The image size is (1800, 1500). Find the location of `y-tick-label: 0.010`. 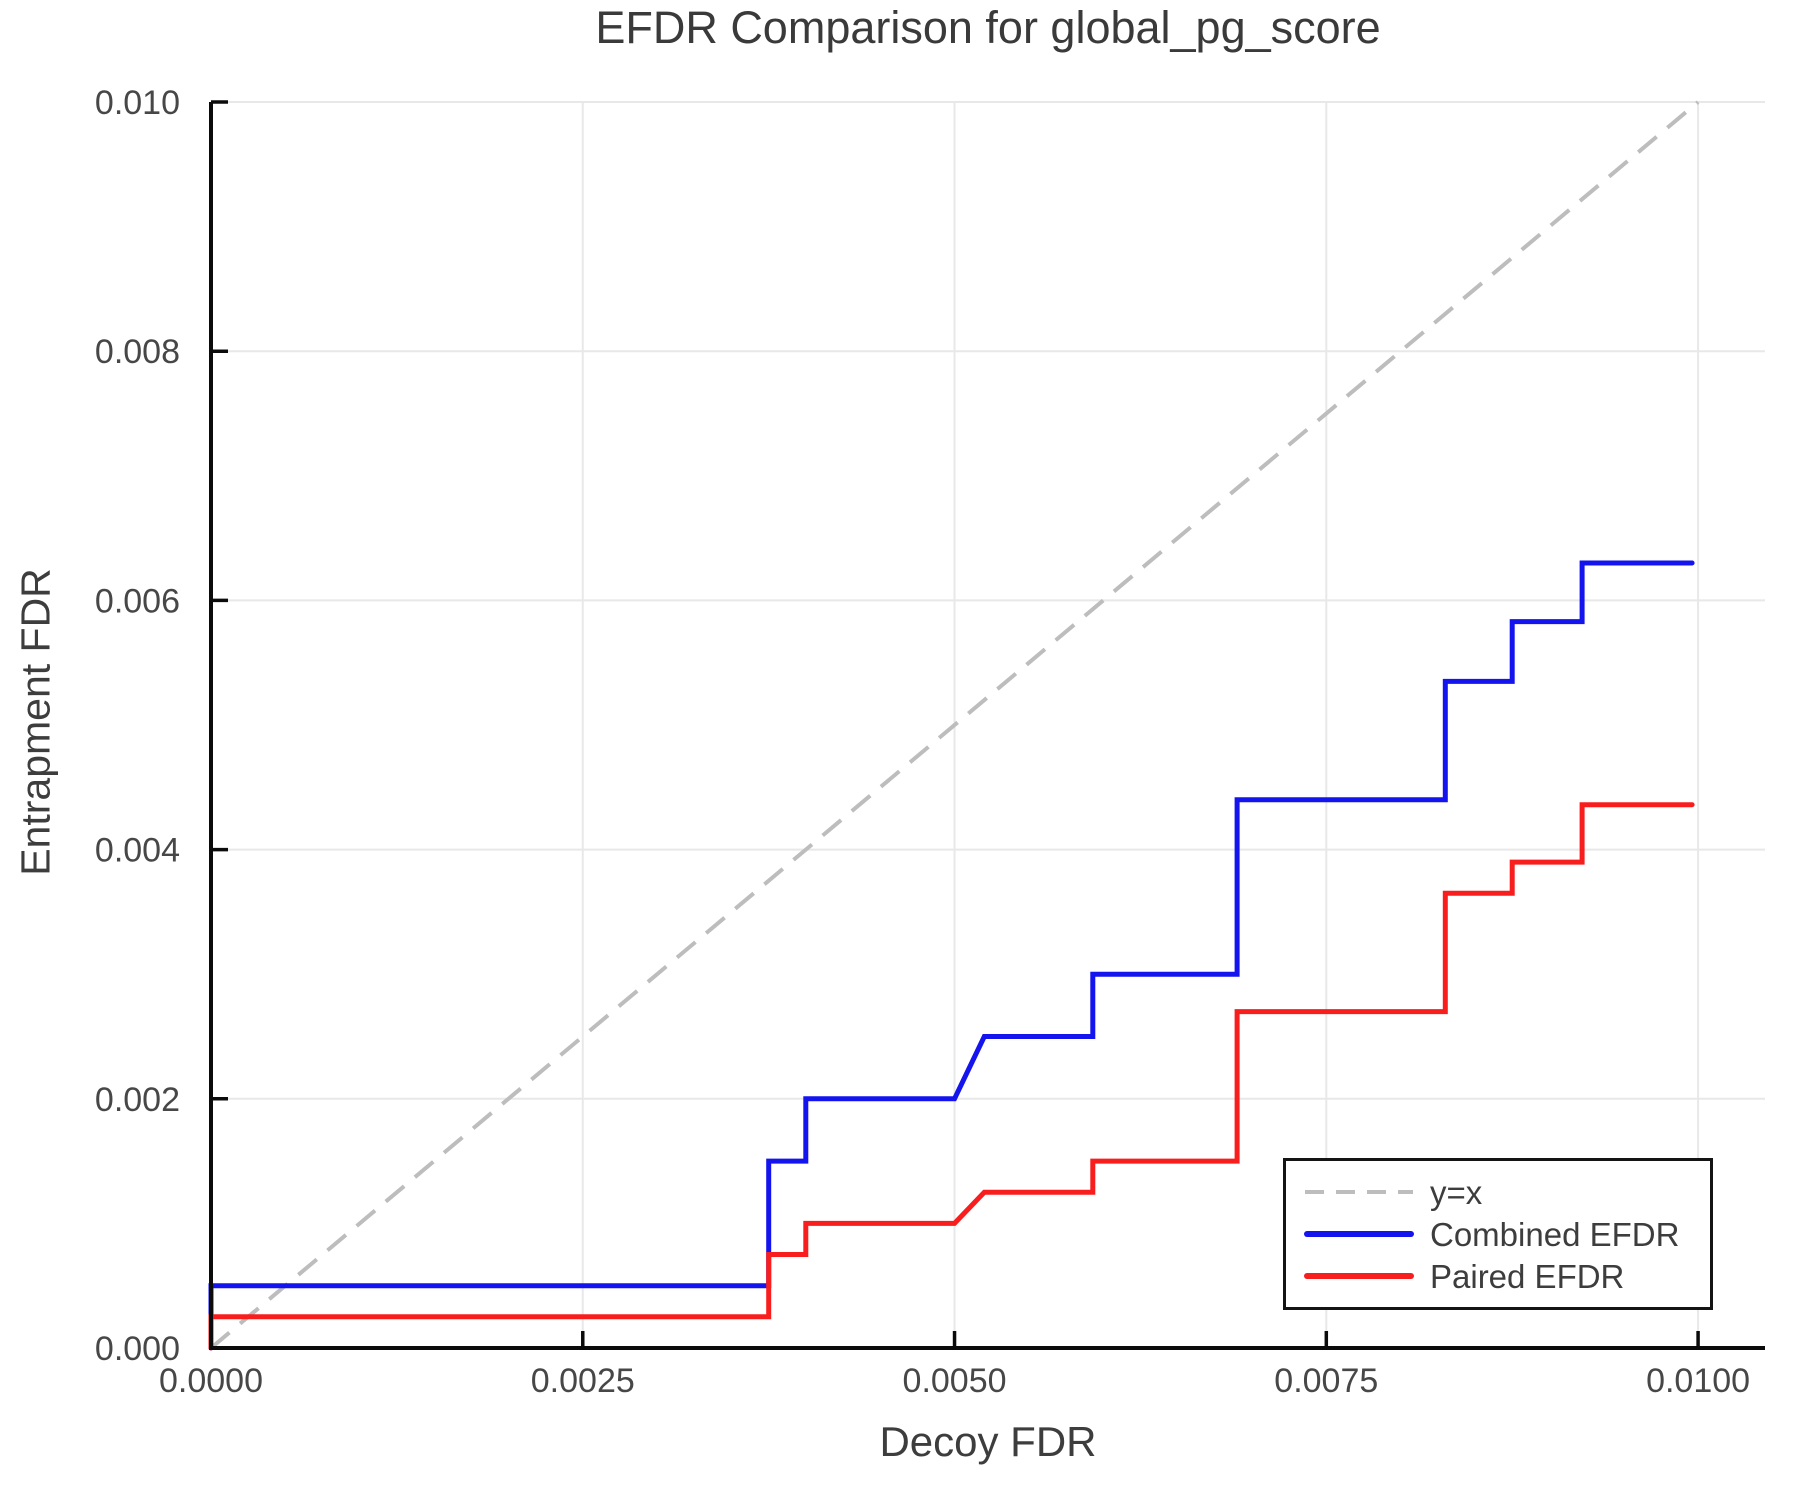

y-tick-label: 0.010 is located at coordinates (137, 103).